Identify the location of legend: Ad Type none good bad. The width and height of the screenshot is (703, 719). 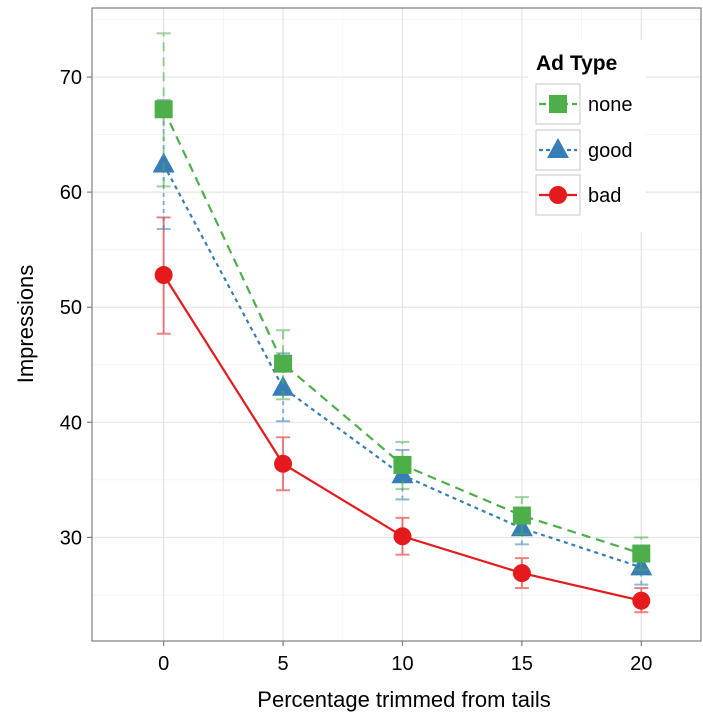
(587, 136).